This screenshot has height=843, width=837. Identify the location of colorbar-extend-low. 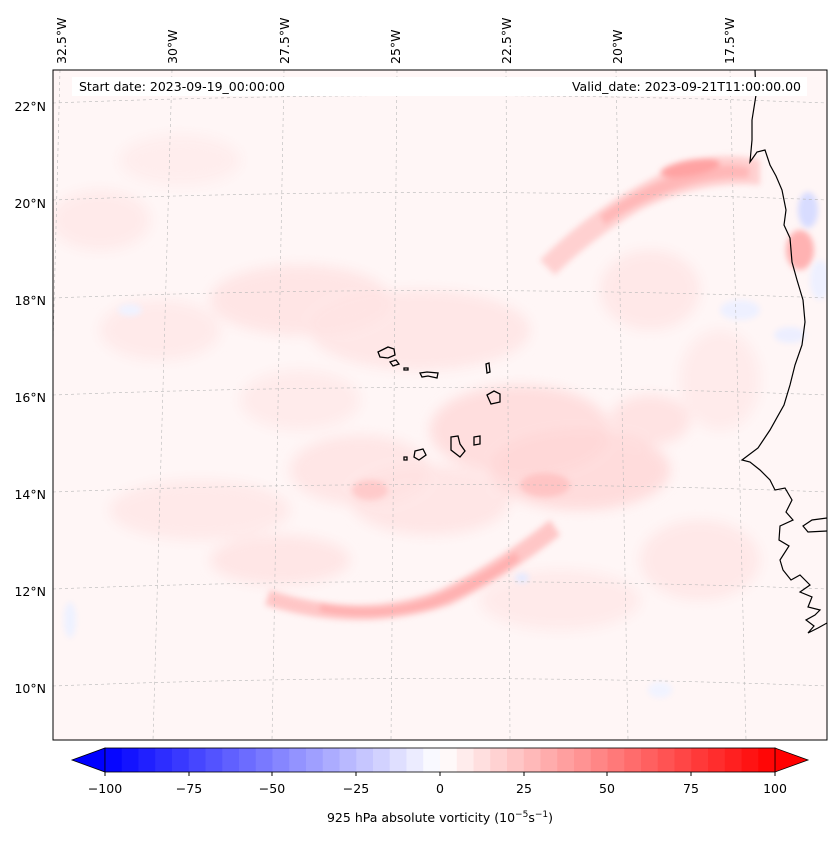
(88, 760).